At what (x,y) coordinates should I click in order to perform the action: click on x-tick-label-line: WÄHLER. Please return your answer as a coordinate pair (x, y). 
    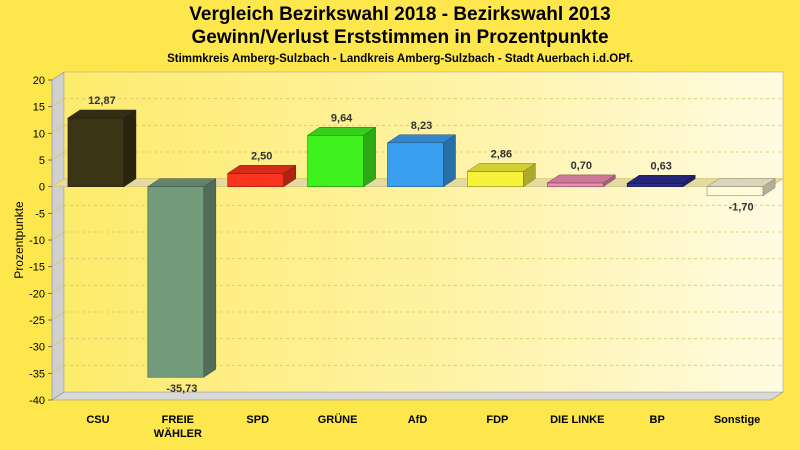
    Looking at the image, I should click on (178, 433).